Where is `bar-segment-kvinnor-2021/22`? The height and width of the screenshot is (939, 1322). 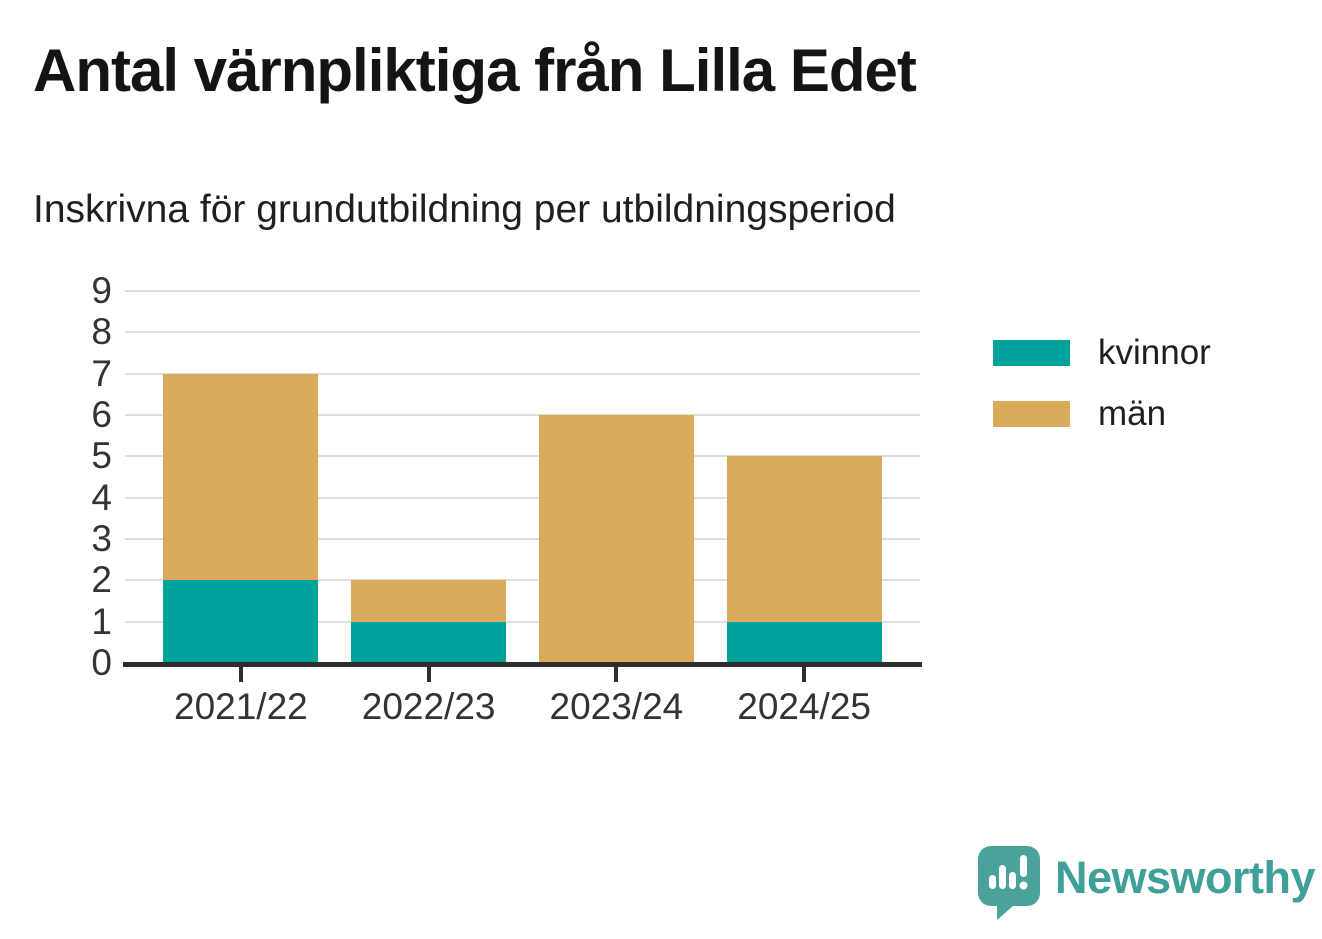 bar-segment-kvinnor-2021/22 is located at coordinates (241, 621).